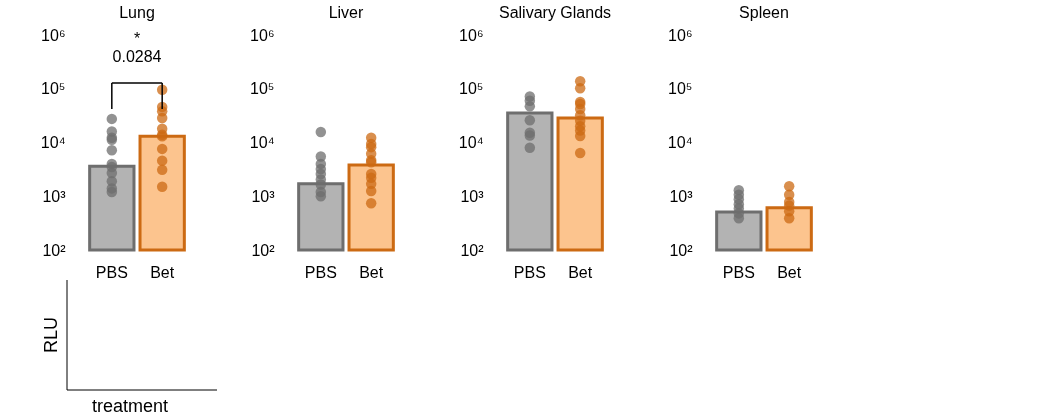  I want to click on x-axis-title: treatment, so click(130, 406).